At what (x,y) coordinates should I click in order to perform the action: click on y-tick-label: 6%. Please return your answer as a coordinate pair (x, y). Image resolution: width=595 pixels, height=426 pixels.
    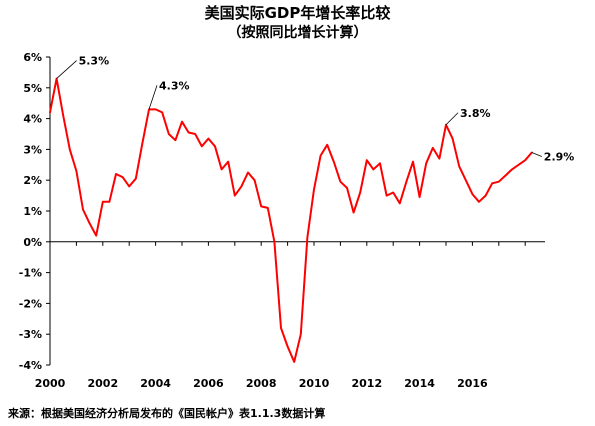
    Looking at the image, I should click on (32, 57).